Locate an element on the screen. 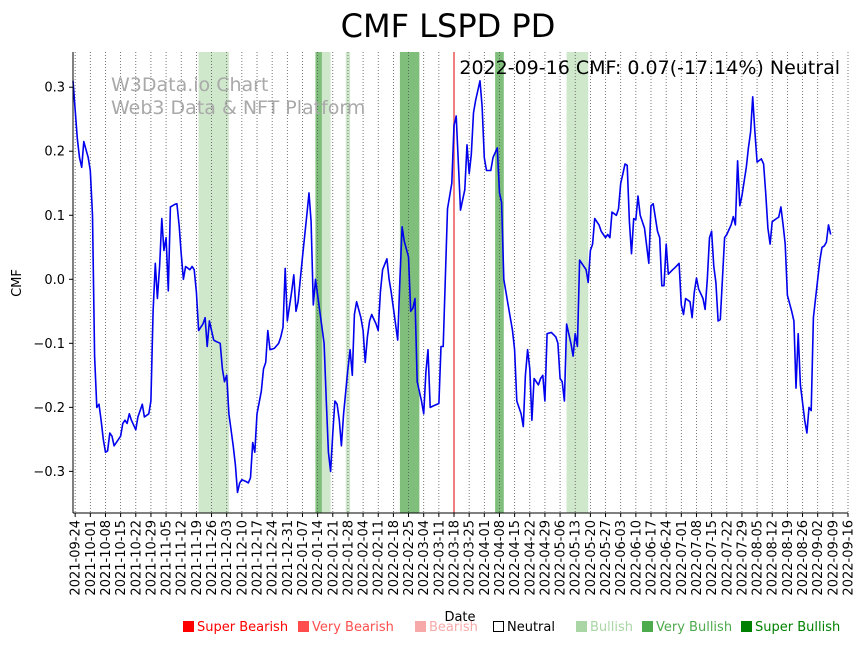 This screenshot has width=864, height=646. watermark-line-2: Web3 Data & NFT Platform is located at coordinates (238, 108).